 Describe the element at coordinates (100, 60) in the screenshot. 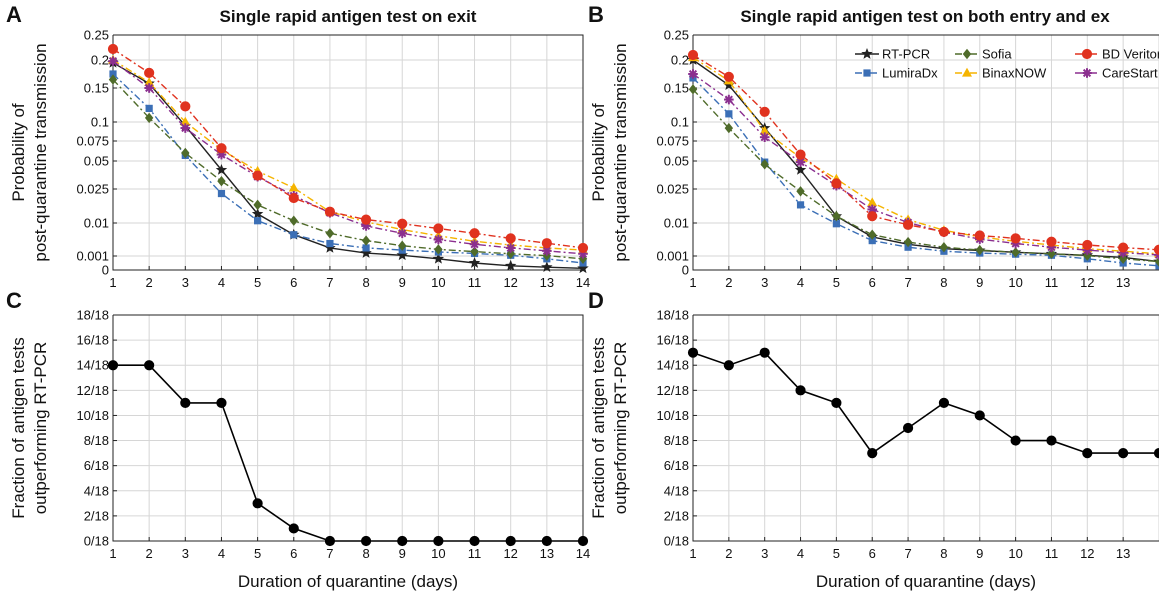

I see `y-tick-label: 0.2` at that location.